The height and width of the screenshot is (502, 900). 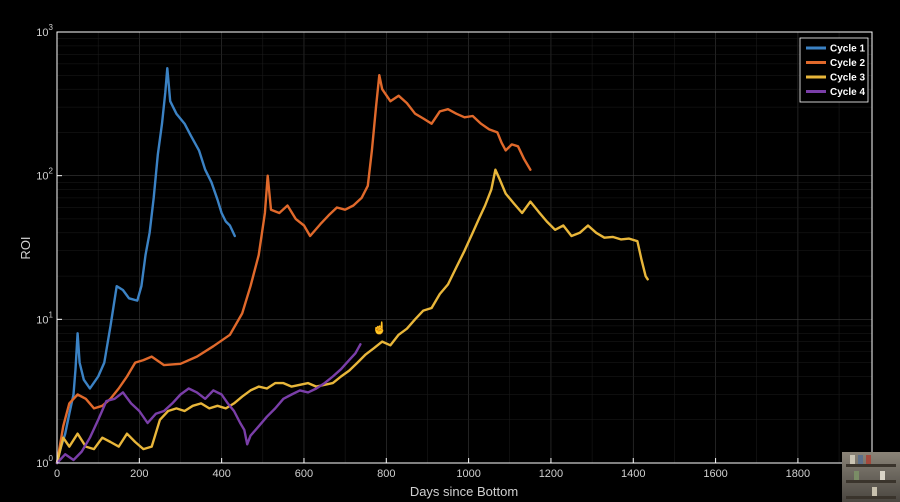 What do you see at coordinates (464, 491) in the screenshot?
I see `x-axis-label: Days since Bottom` at bounding box center [464, 491].